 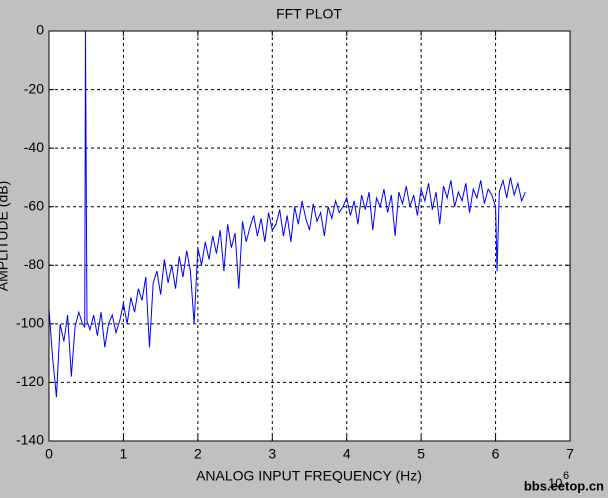 What do you see at coordinates (347, 454) in the screenshot?
I see `x-tick-label: 4` at bounding box center [347, 454].